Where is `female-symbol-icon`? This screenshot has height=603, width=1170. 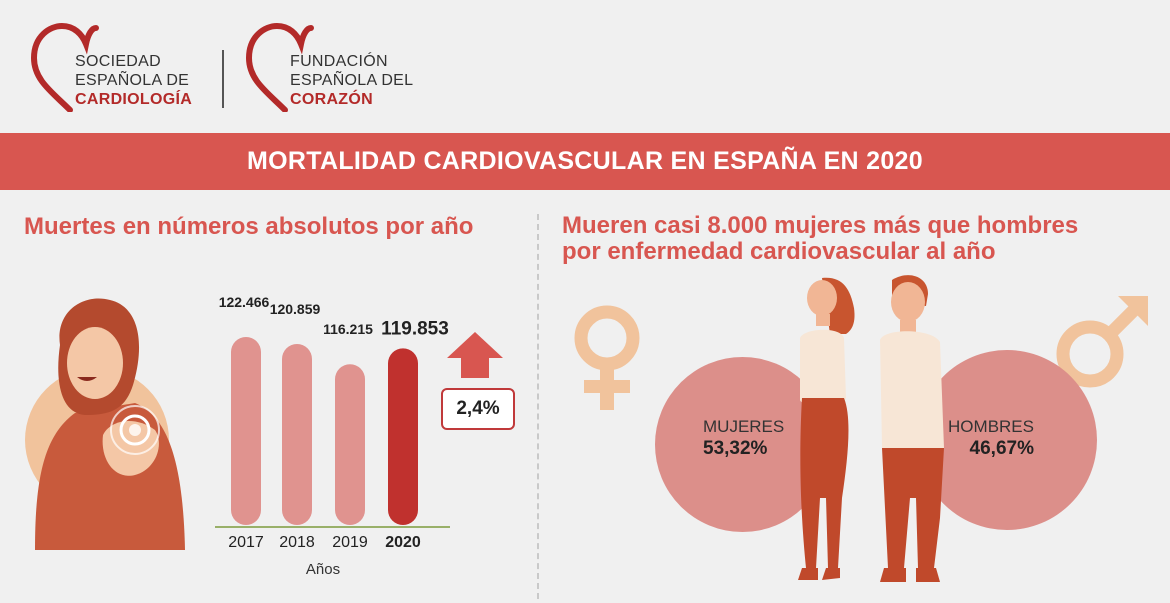
female-symbol-icon is located at coordinates (607, 357).